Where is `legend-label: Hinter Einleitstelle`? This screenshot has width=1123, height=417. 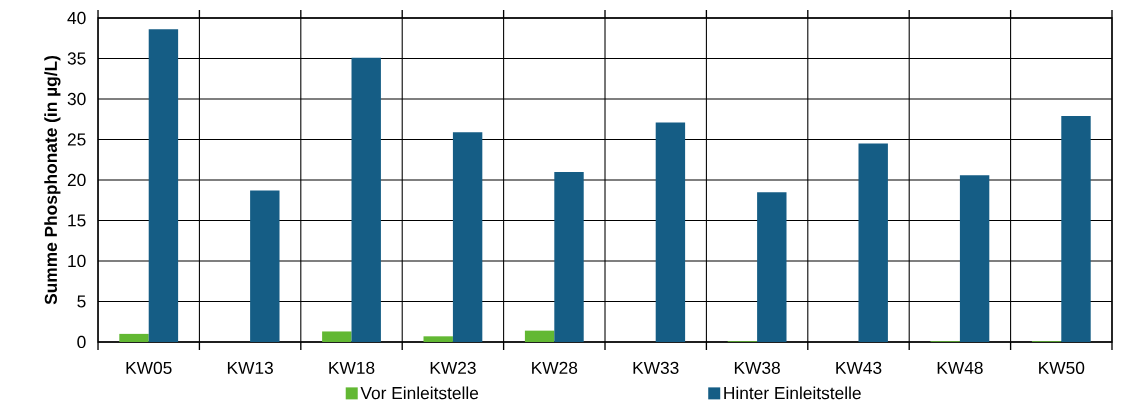
legend-label: Hinter Einleitstelle is located at coordinates (792, 393).